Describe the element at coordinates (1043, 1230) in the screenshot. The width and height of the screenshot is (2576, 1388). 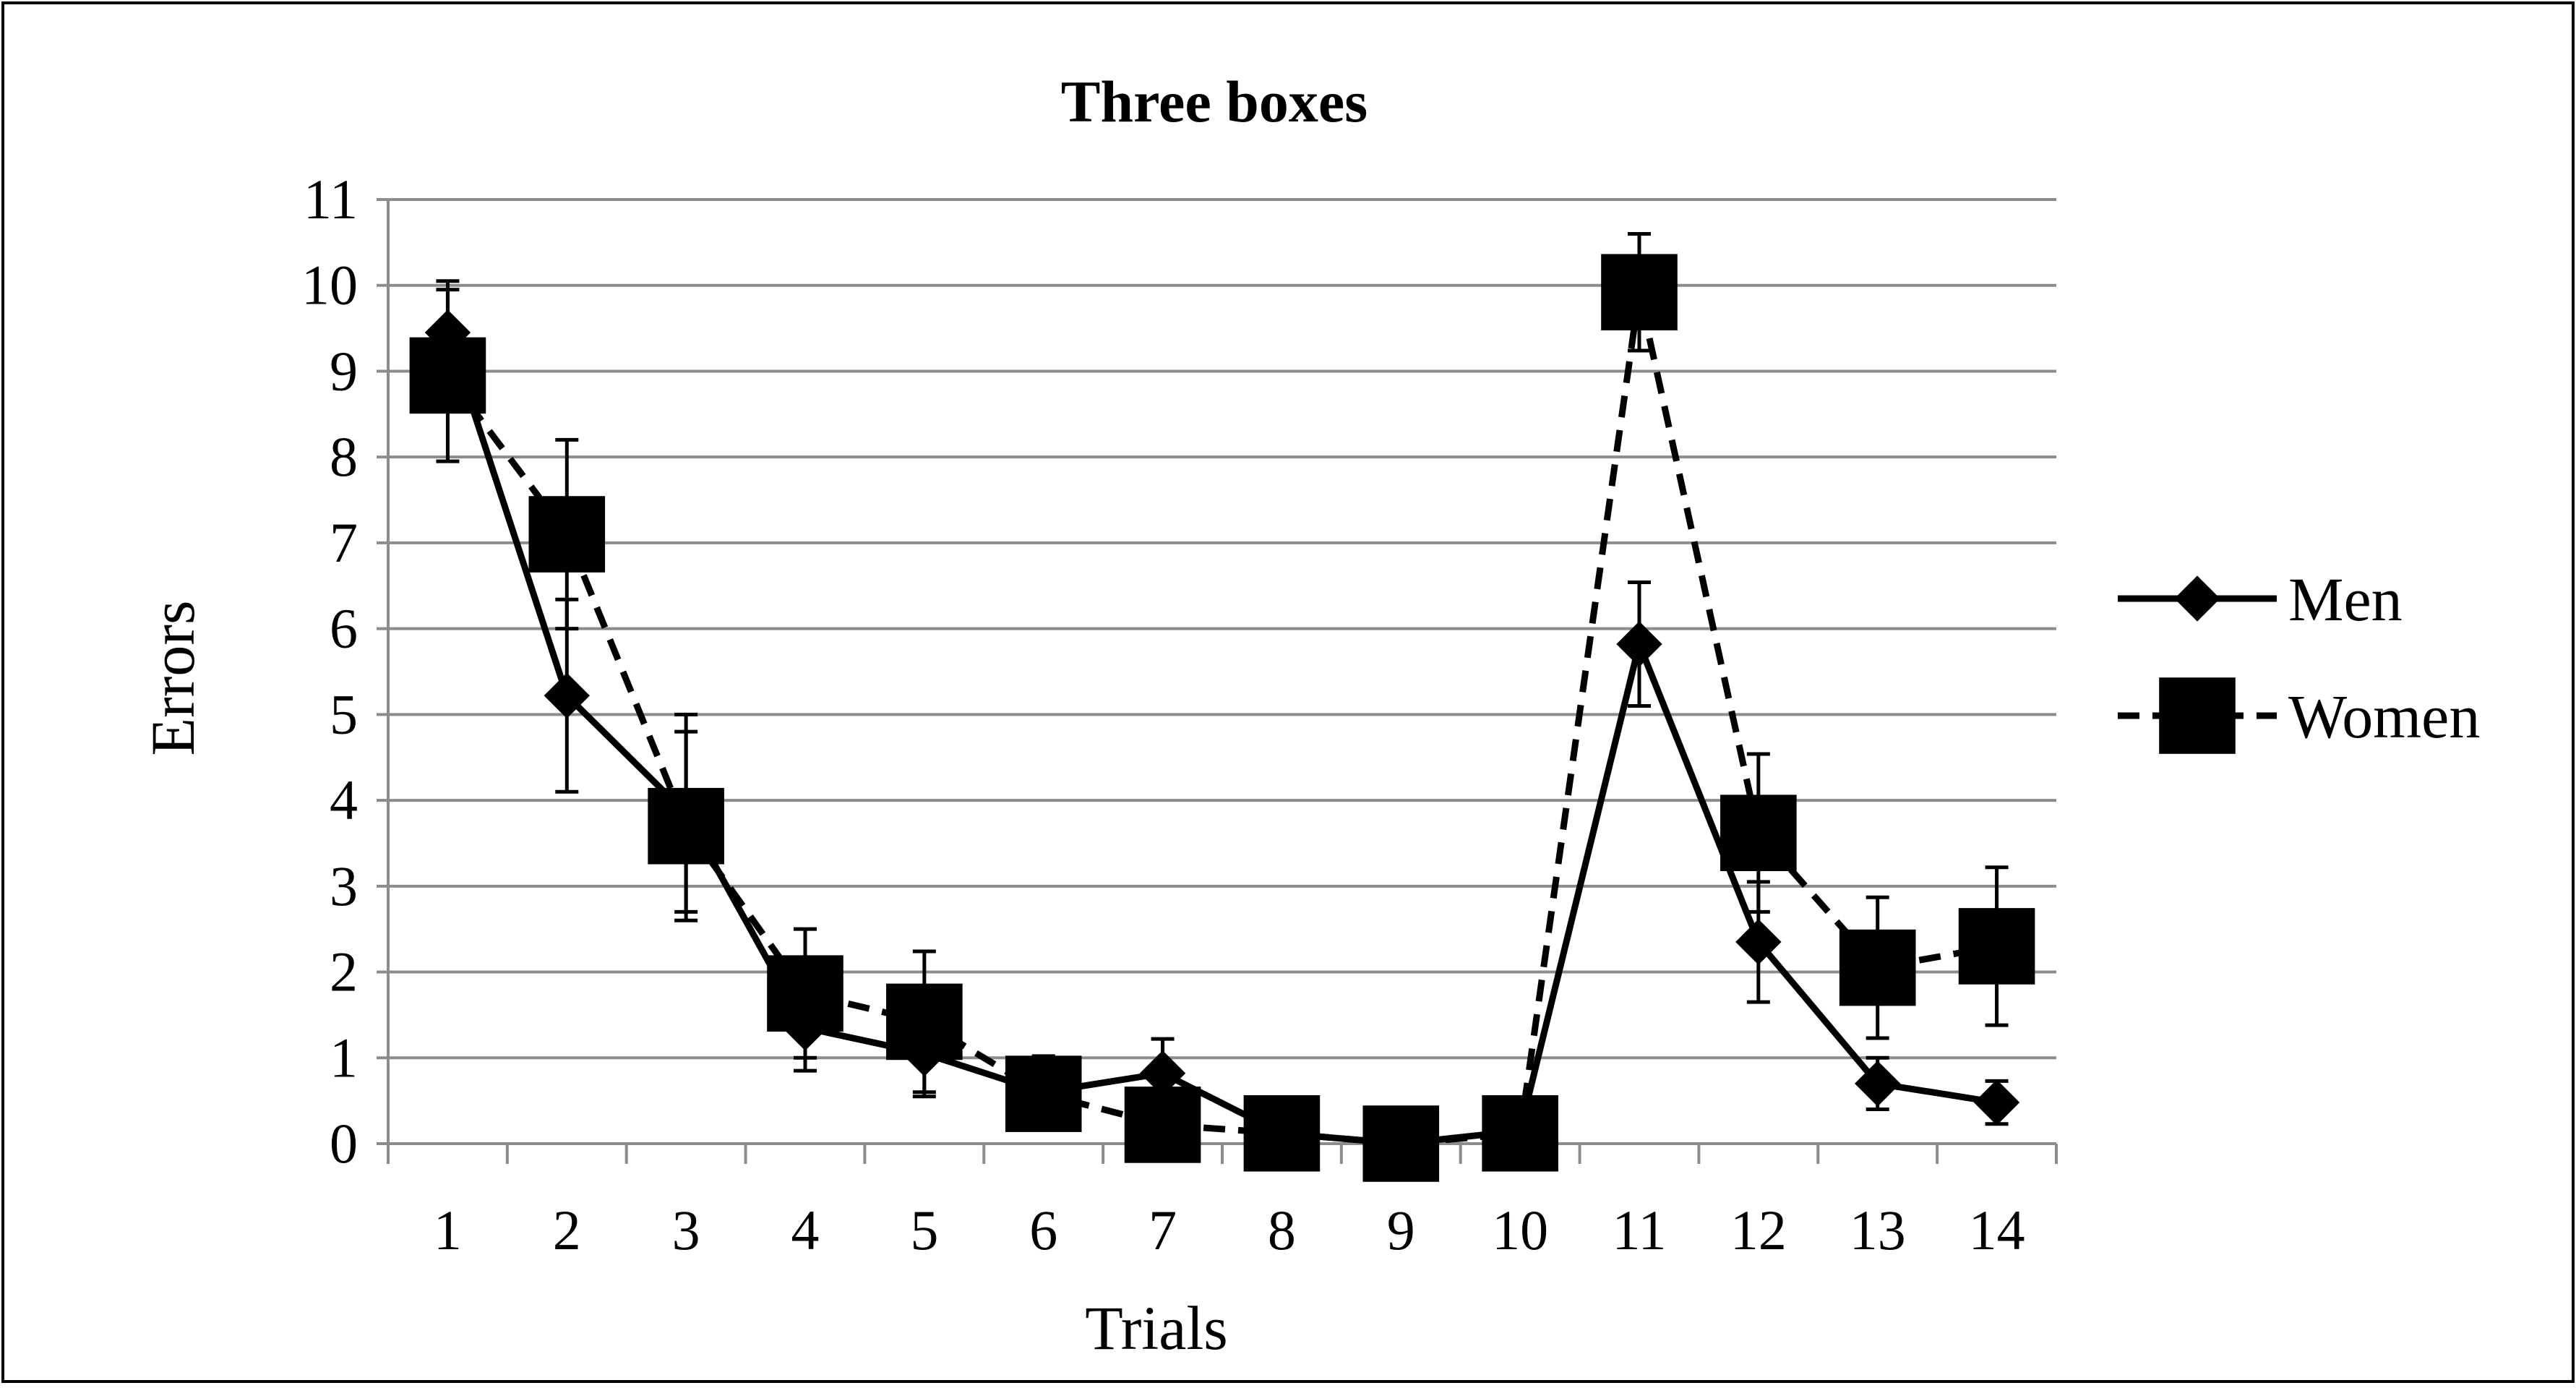
I see `x-tick-label: 6` at that location.